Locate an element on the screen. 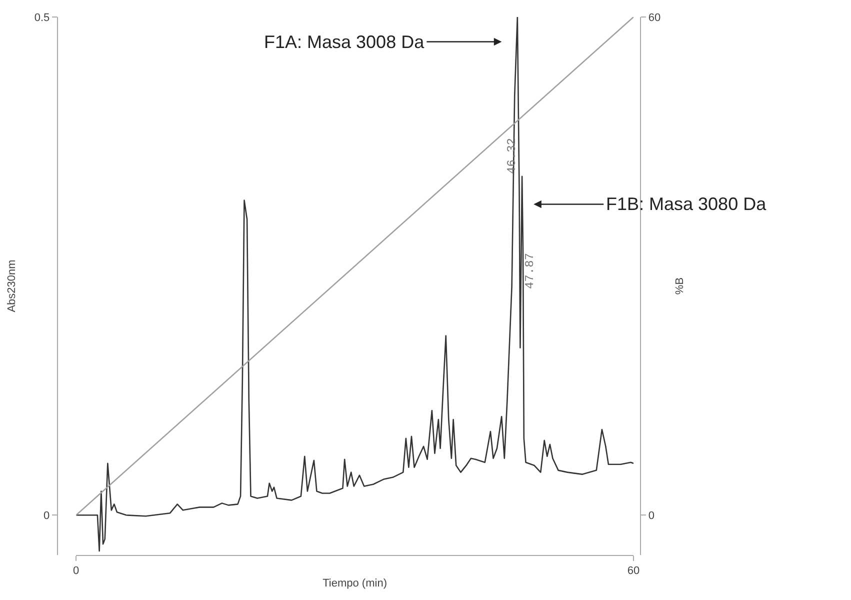 The width and height of the screenshot is (851, 600). y-tick-label: 0.5 is located at coordinates (42, 18).